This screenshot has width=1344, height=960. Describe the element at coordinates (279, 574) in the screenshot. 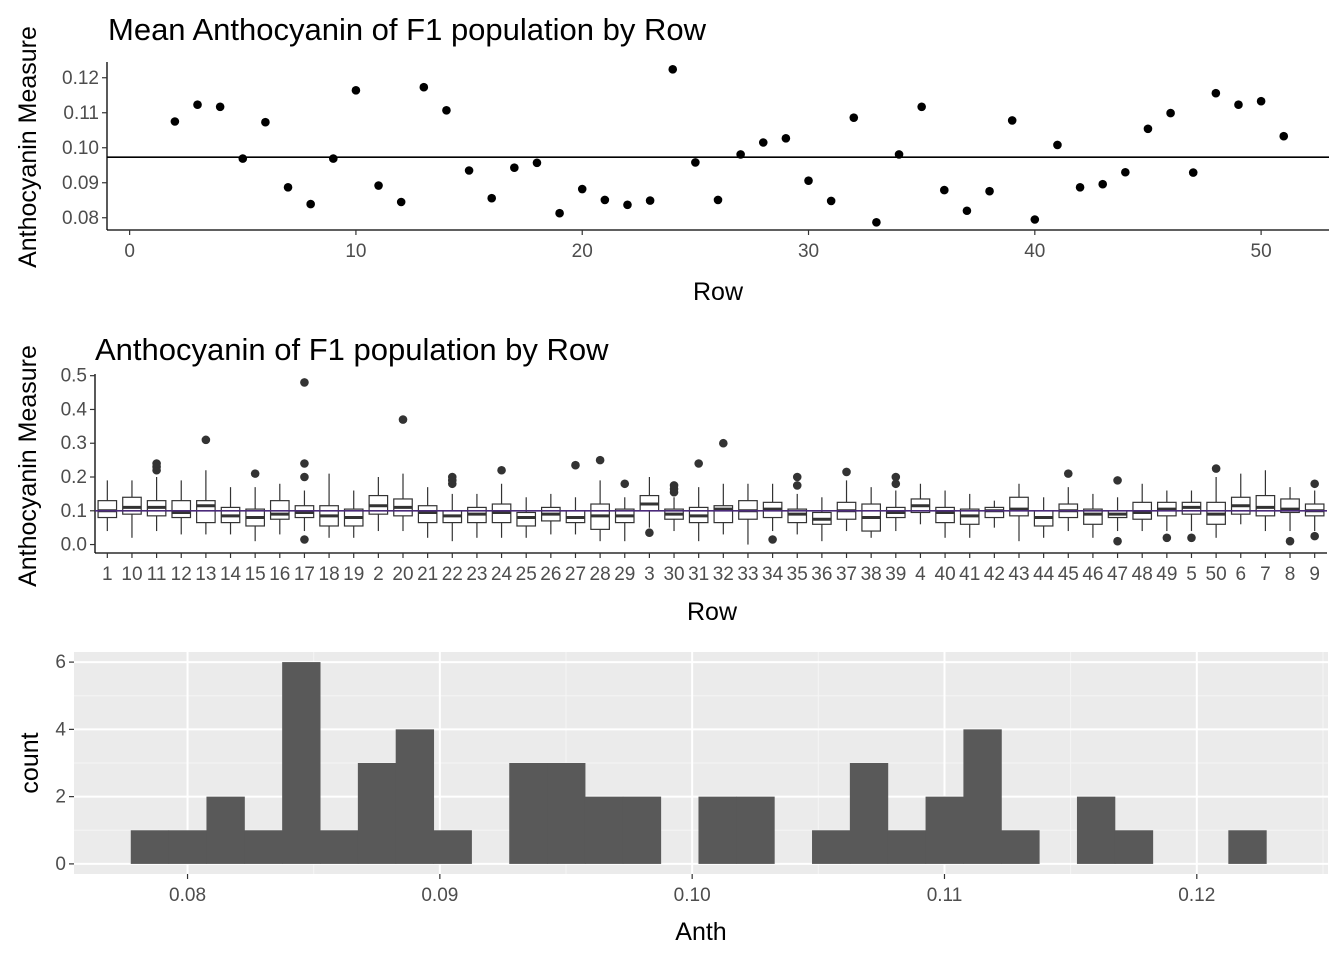

I see `boxplot-x-tick-label: 16` at that location.